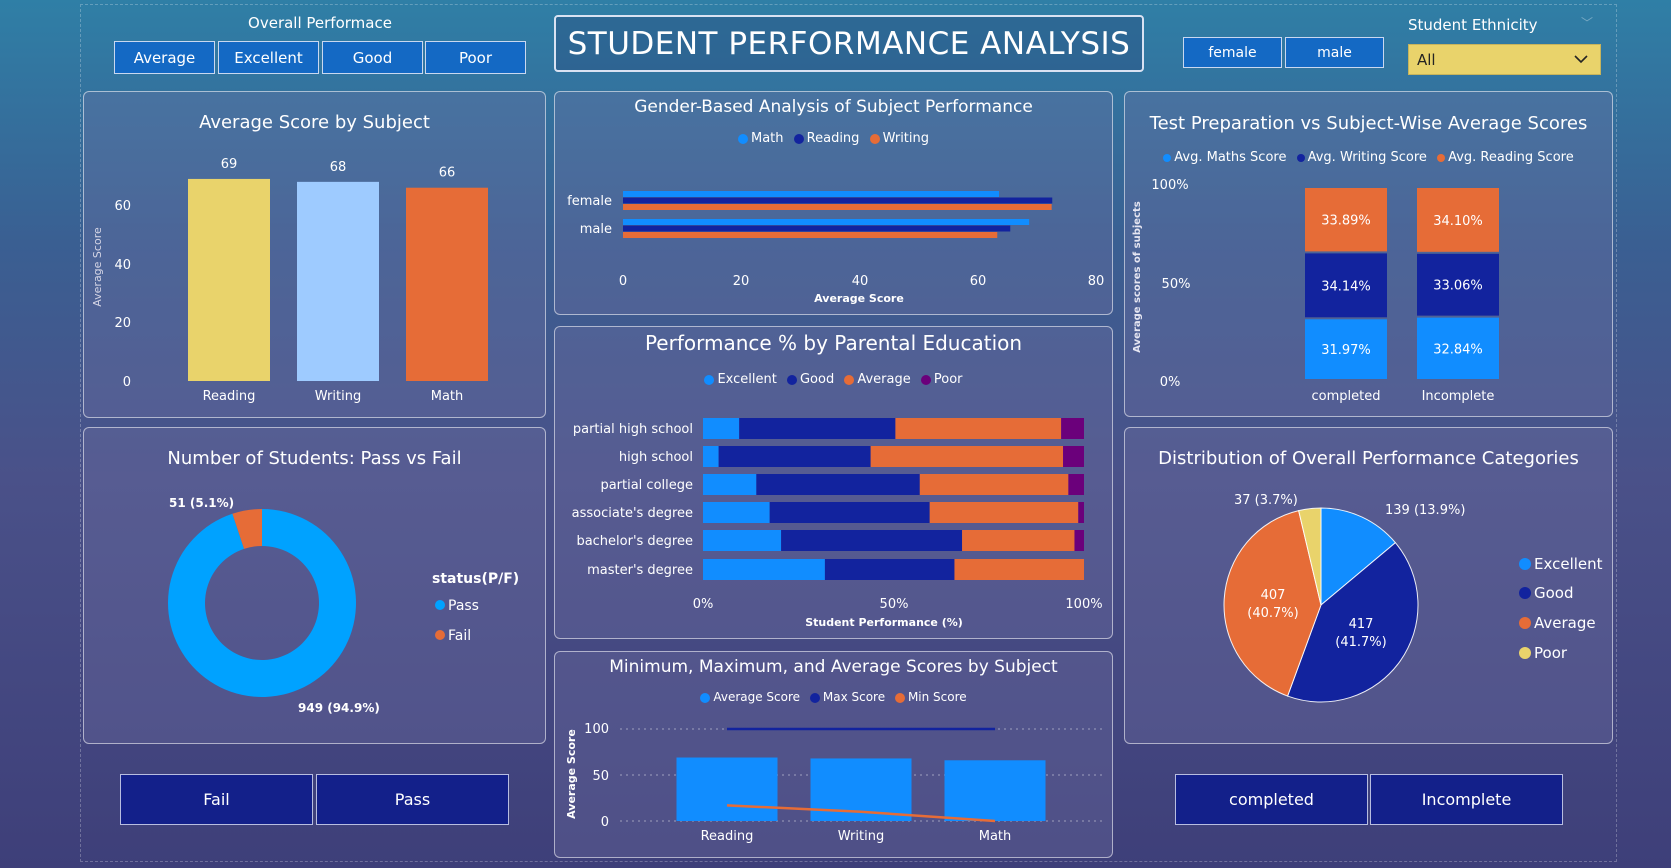 This screenshot has height=868, width=1671. What do you see at coordinates (747, 379) in the screenshot?
I see `legend-label: Excellent` at bounding box center [747, 379].